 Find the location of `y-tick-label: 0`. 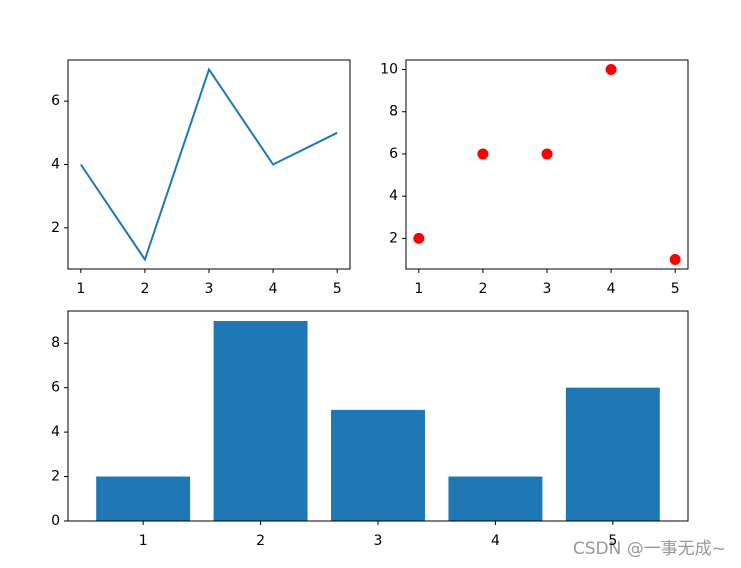

y-tick-label: 0 is located at coordinates (55, 521).